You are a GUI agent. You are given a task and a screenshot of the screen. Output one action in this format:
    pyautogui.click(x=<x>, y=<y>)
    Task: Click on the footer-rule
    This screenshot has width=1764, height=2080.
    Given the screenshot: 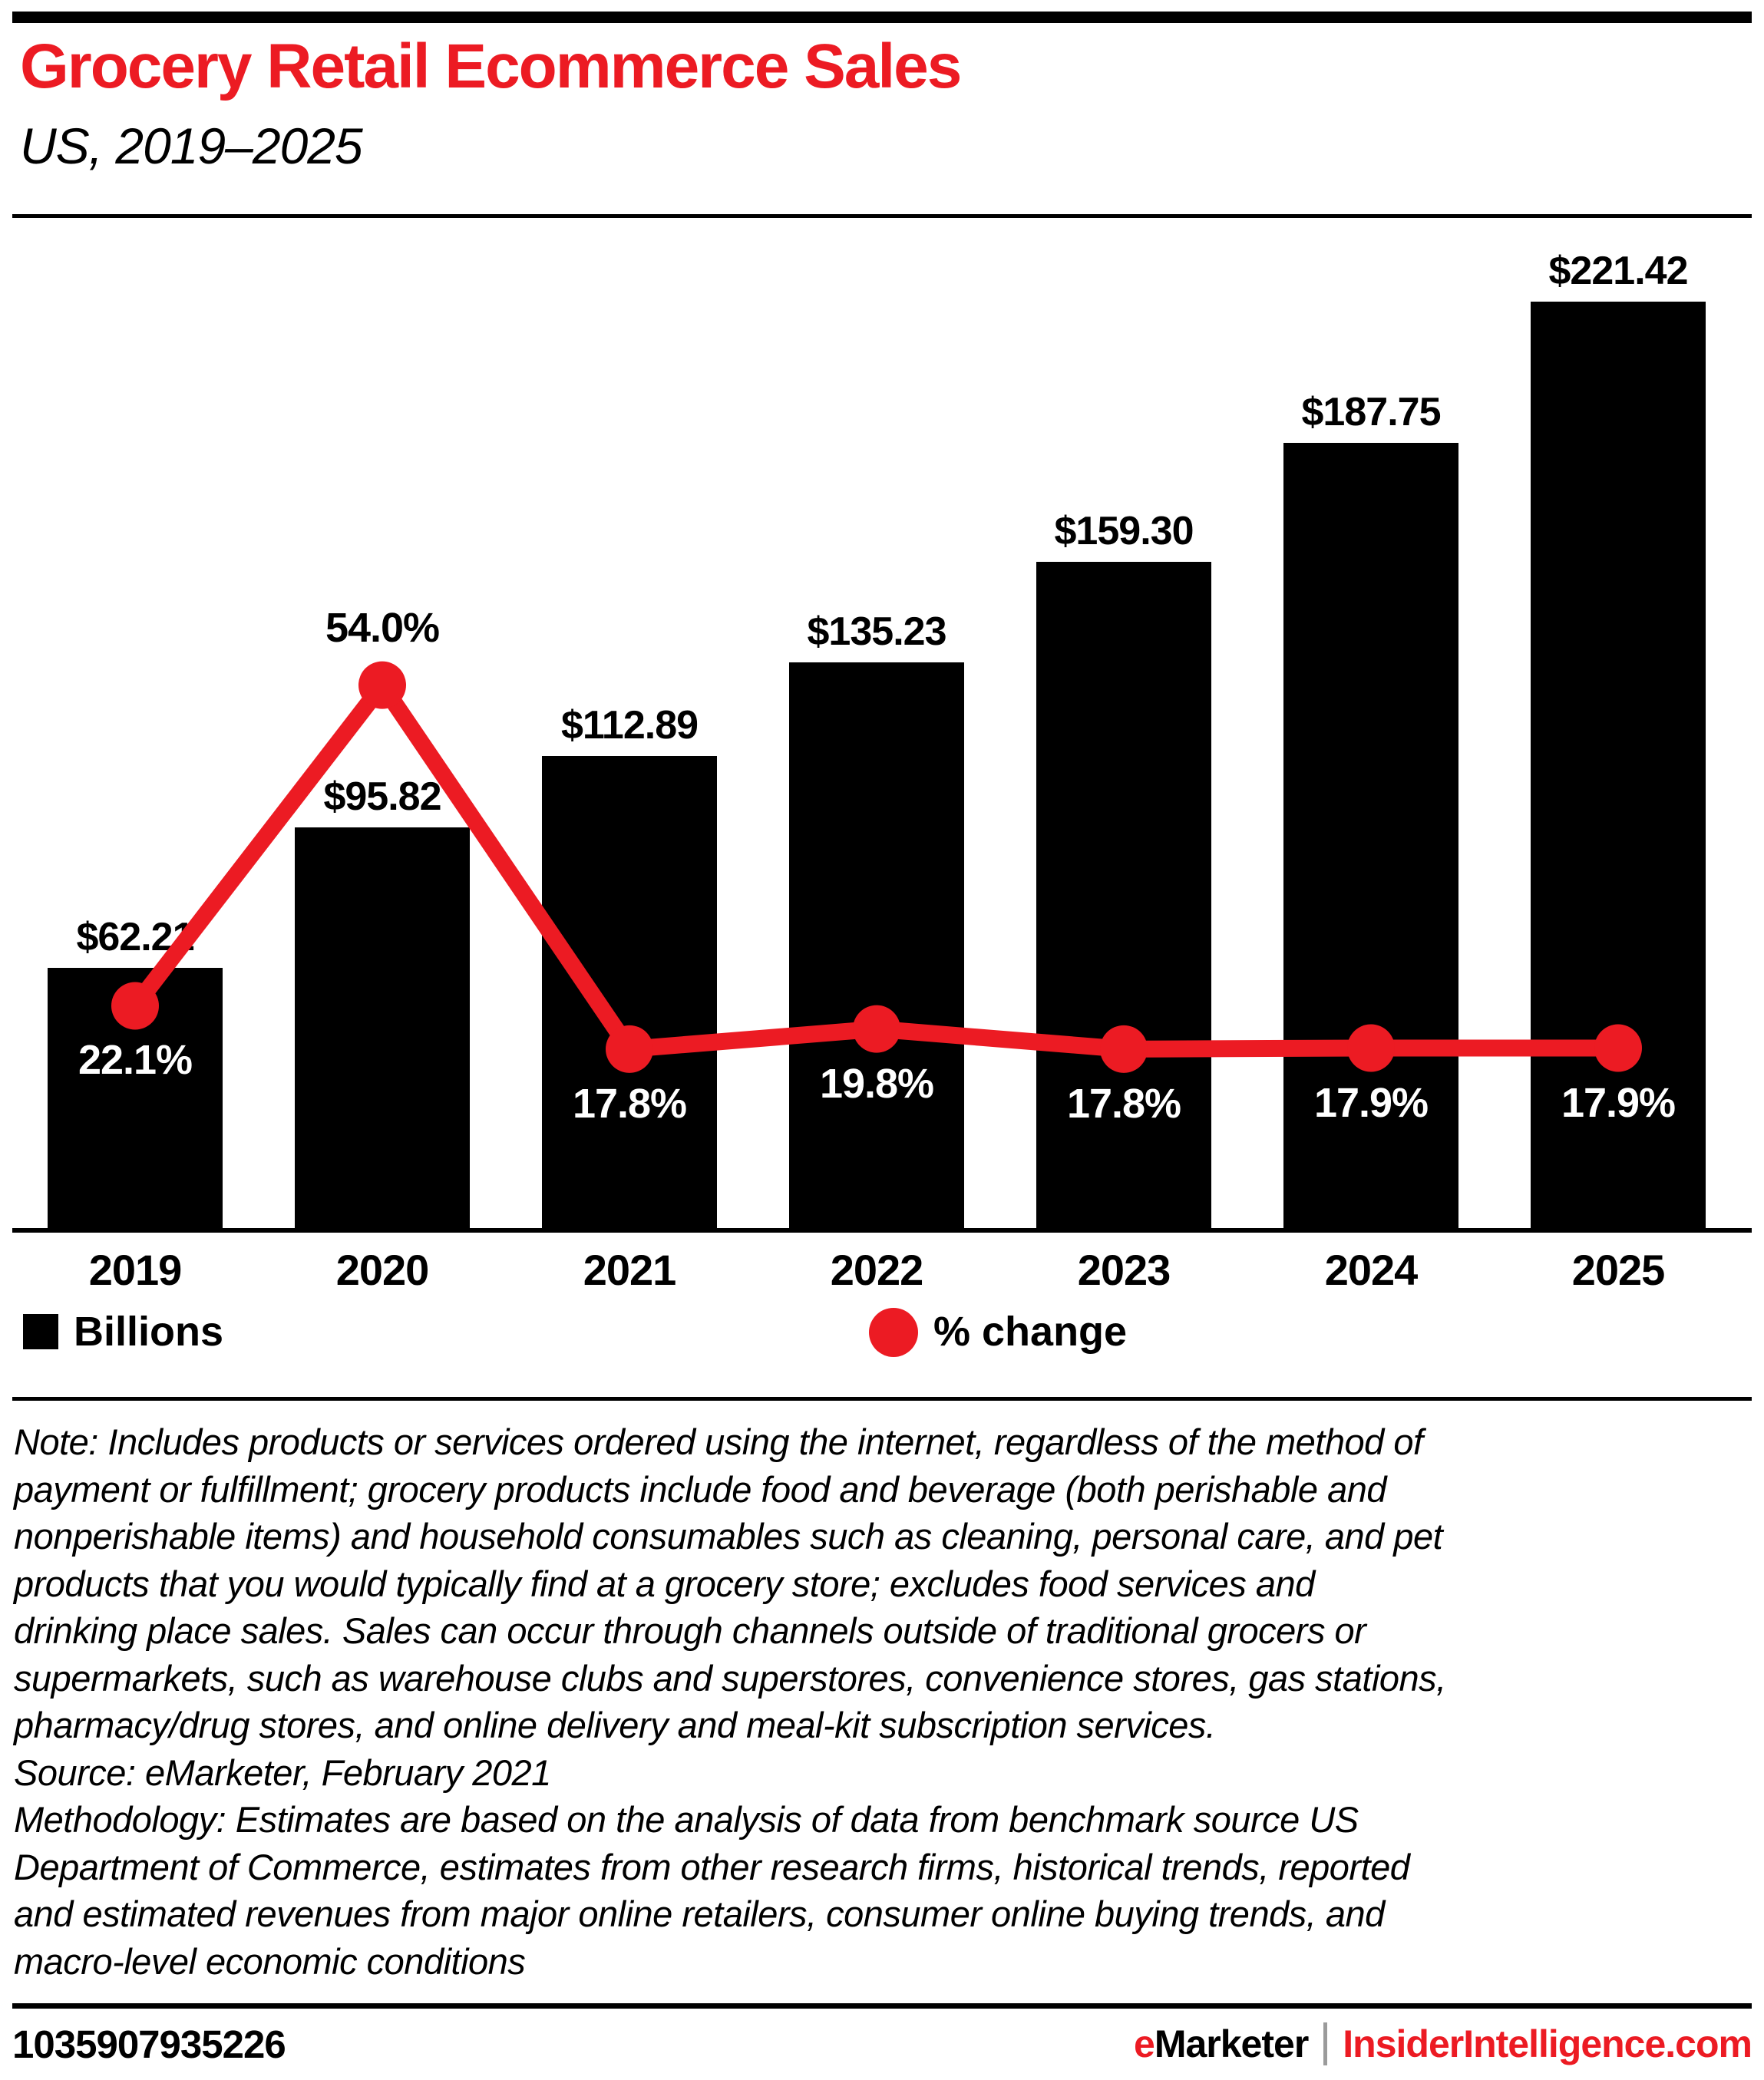 What is the action you would take?
    pyautogui.click(x=882, y=2006)
    